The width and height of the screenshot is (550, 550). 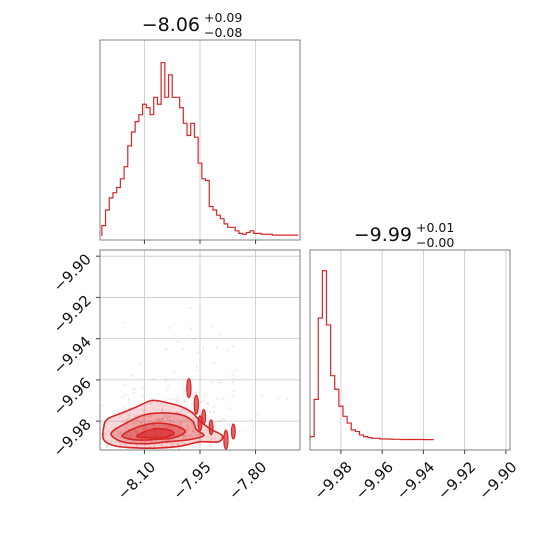 I want to click on histogram-param2-title-minus: −0.00, so click(x=435, y=242).